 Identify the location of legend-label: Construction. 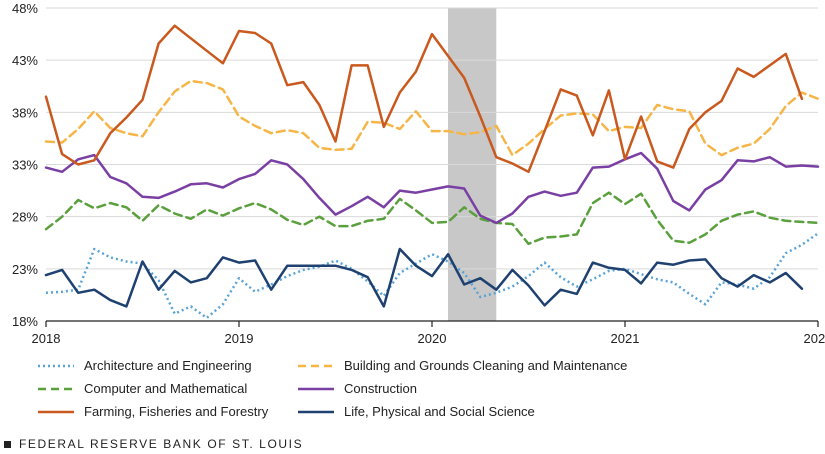
(380, 388).